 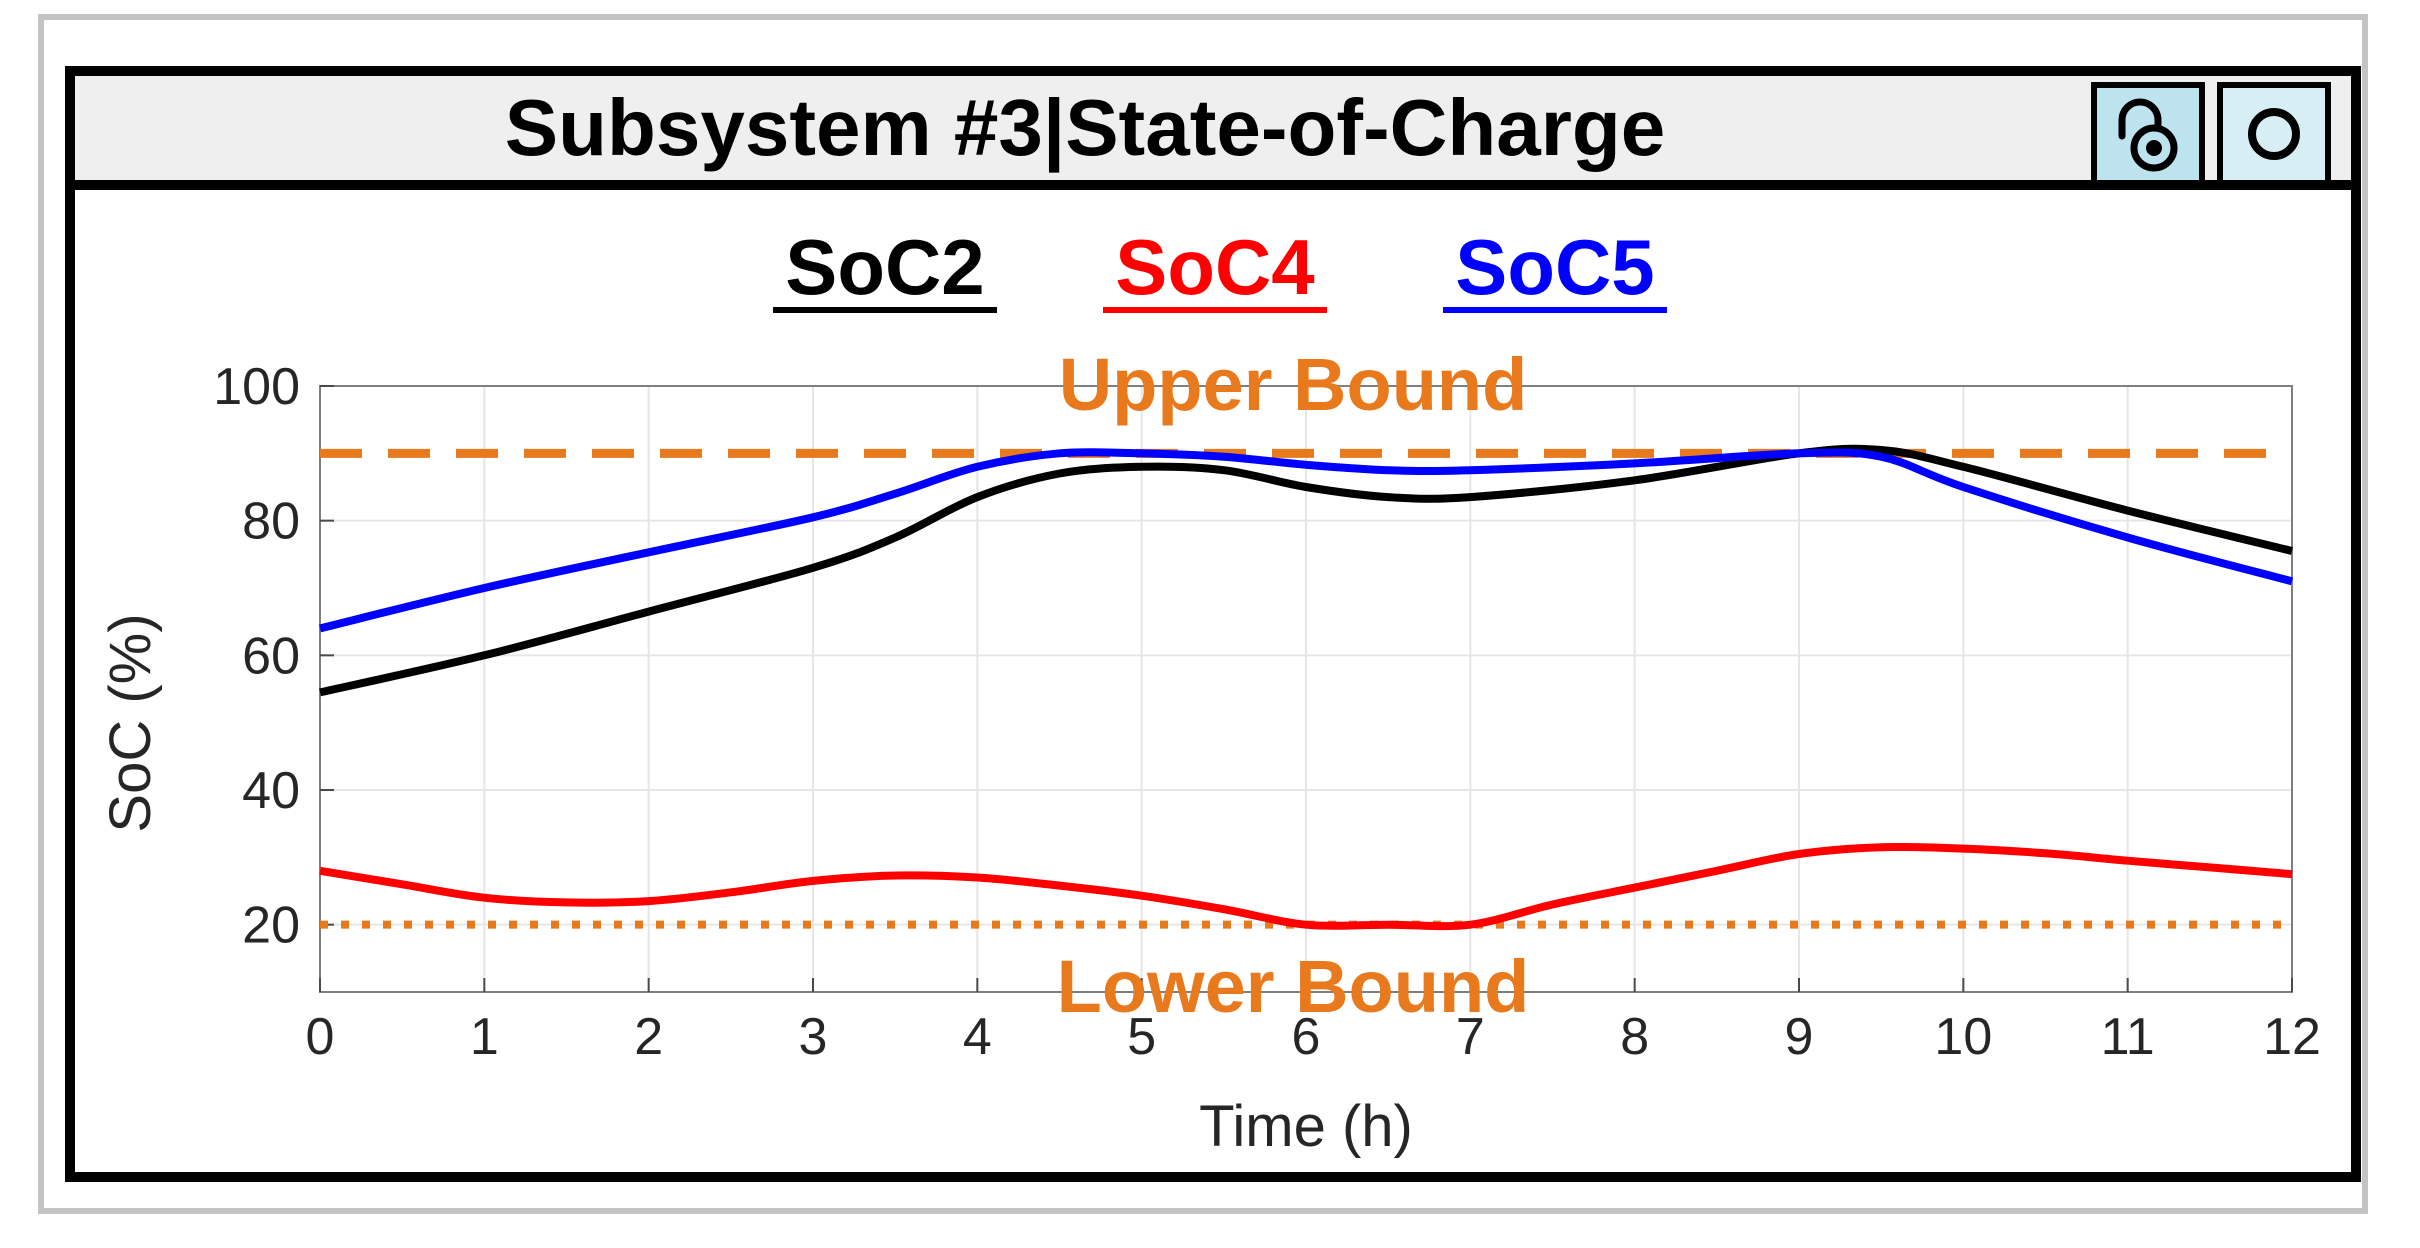 What do you see at coordinates (813, 1037) in the screenshot?
I see `x-tick-label: 3` at bounding box center [813, 1037].